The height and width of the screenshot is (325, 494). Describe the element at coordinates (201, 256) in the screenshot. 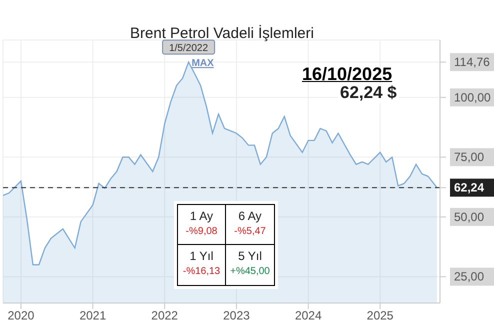

I see `annotation: 1 Yıl` at that location.